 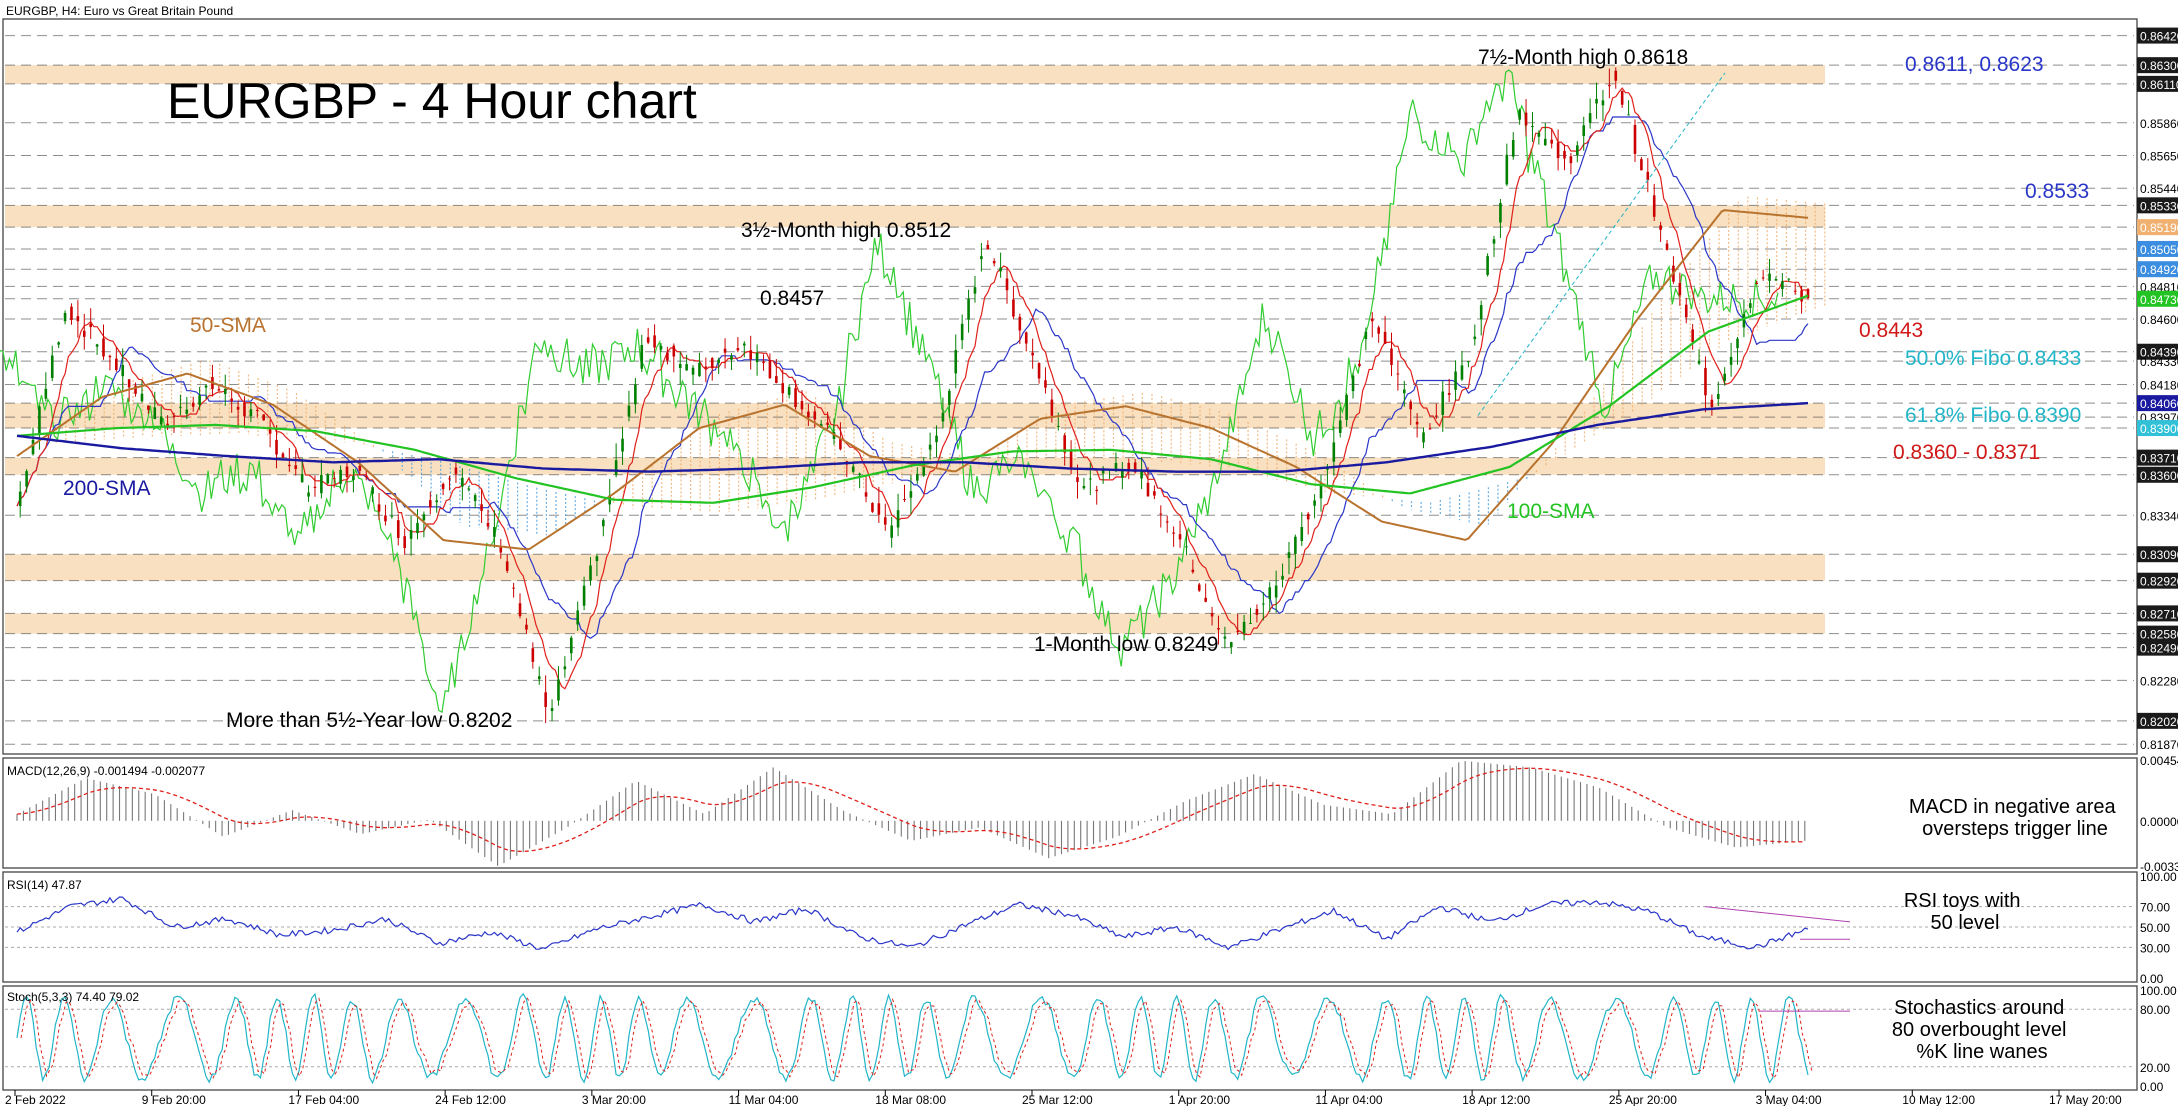 I want to click on label-level-0-8533: 0.8533, so click(x=2057, y=191).